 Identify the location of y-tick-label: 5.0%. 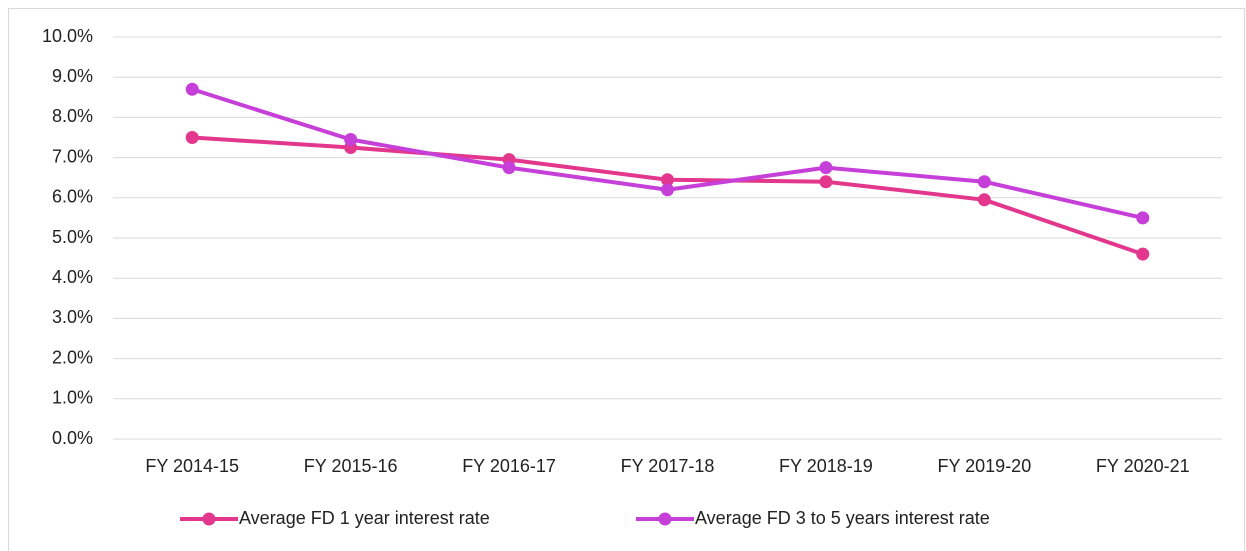
(72, 237).